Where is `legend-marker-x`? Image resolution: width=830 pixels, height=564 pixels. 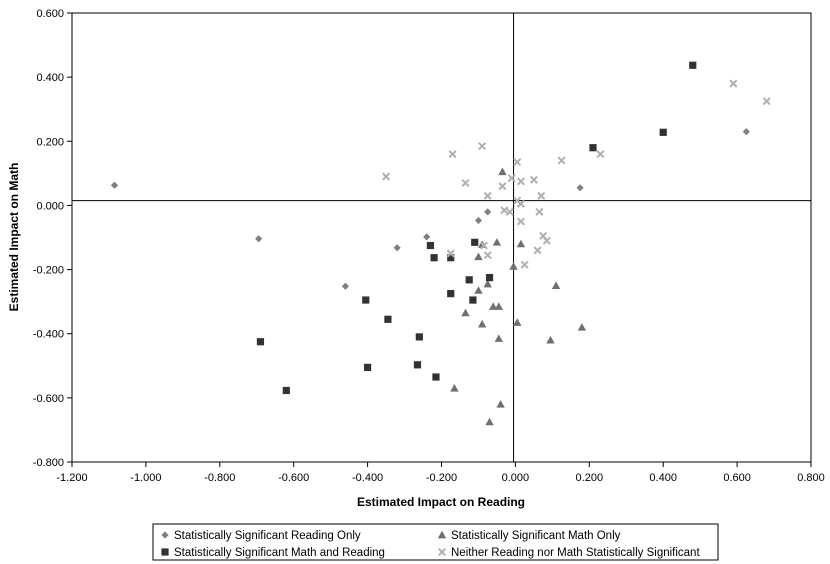
legend-marker-x is located at coordinates (442, 552).